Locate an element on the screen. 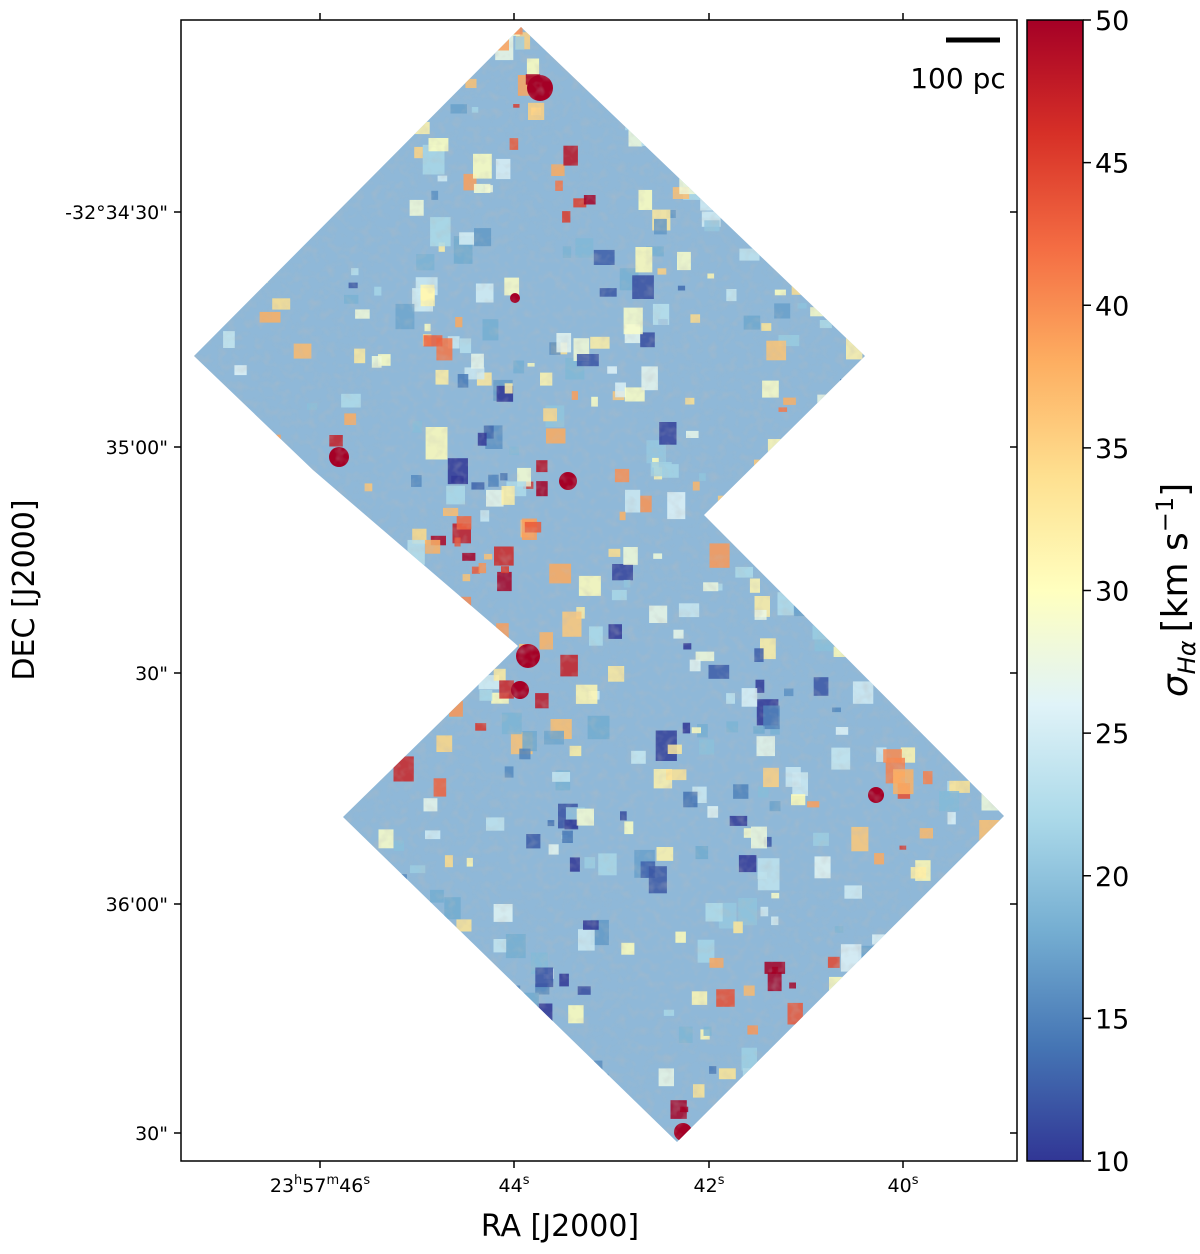  colorbar-ticks: 10 15 20 25 30 35 40 45 50 is located at coordinates (1106, 592).